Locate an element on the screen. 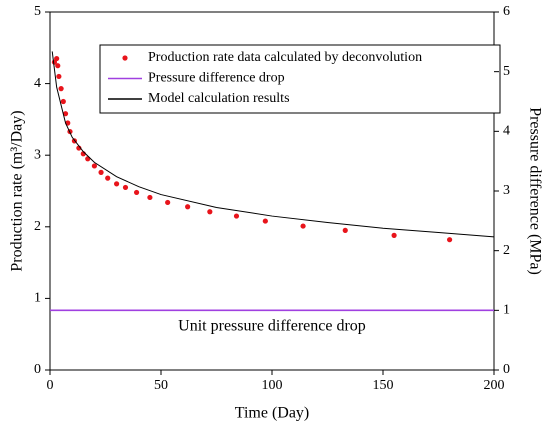  x-tick-label: 200 is located at coordinates (494, 385).